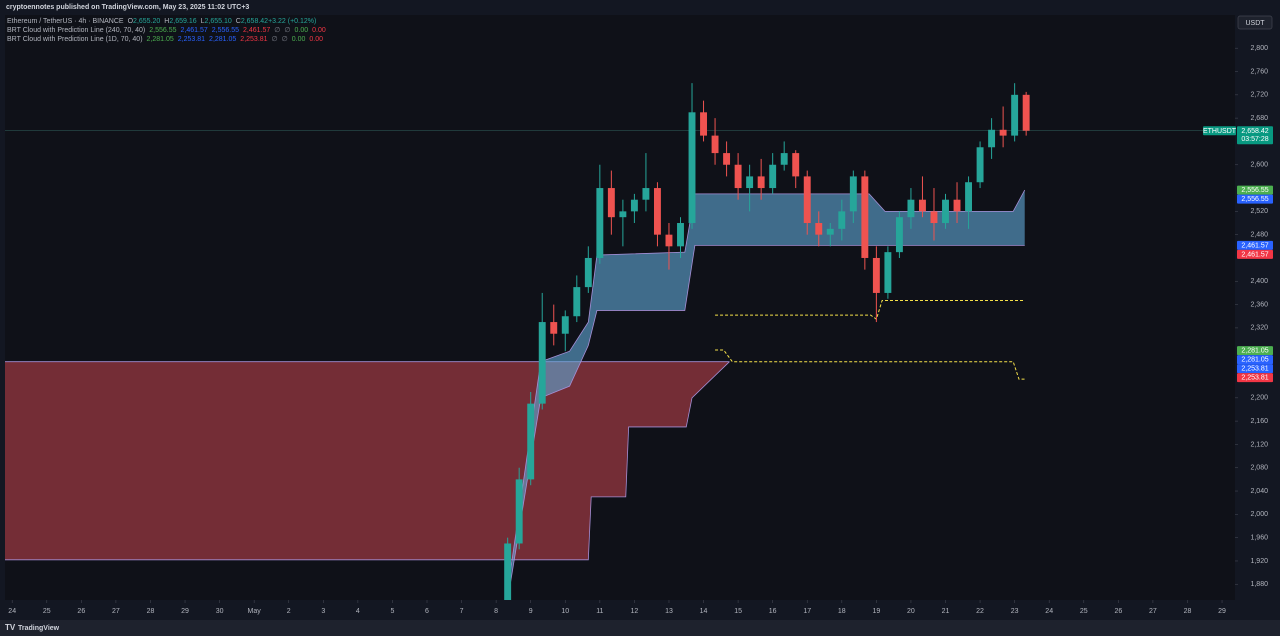  I want to click on x-tick-label: 21, so click(946, 611).